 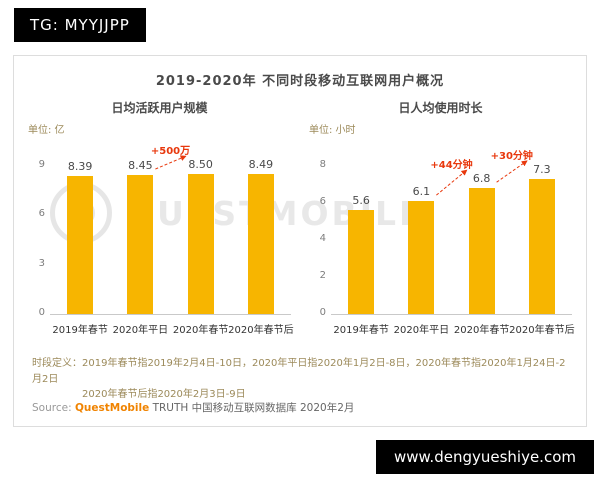 I want to click on y-tick-label: 3, so click(x=41, y=263).